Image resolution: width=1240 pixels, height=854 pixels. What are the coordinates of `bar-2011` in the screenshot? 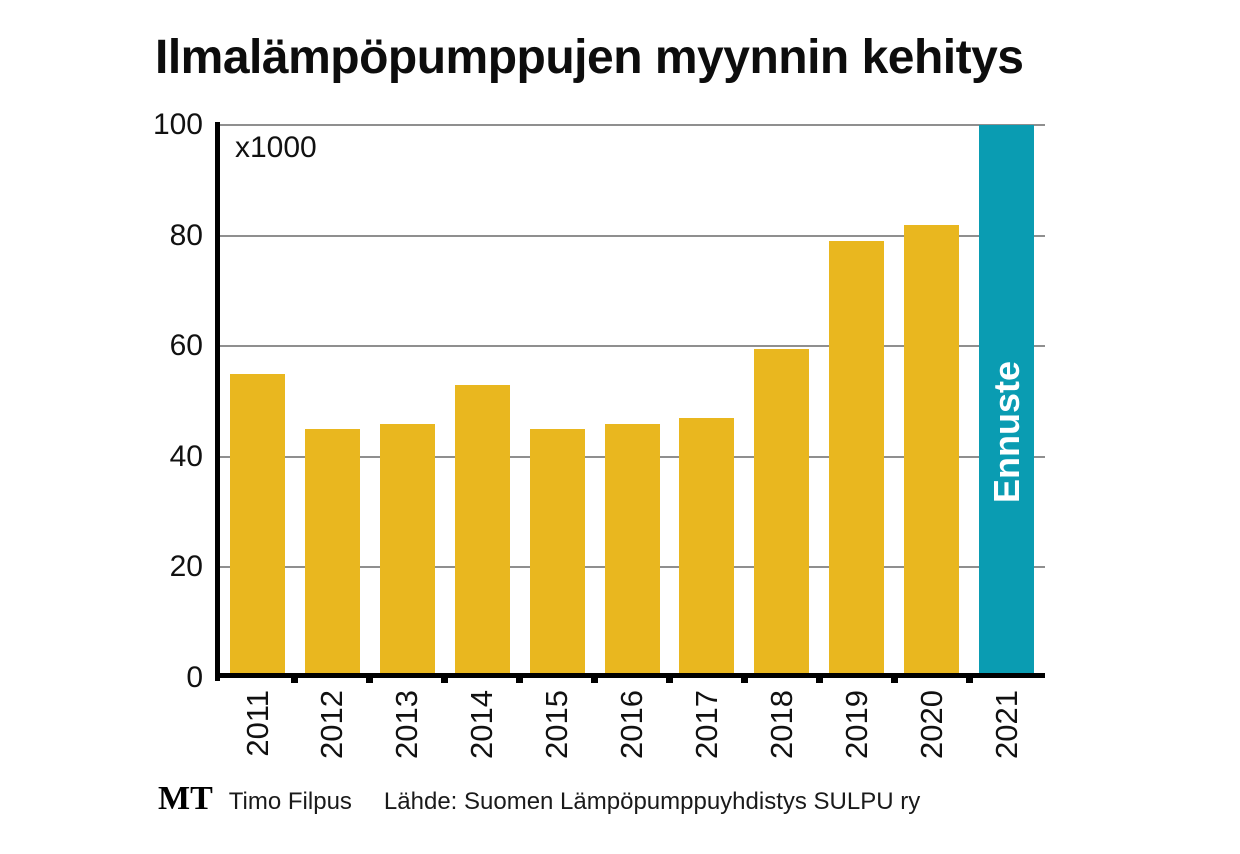 It's located at (257, 525).